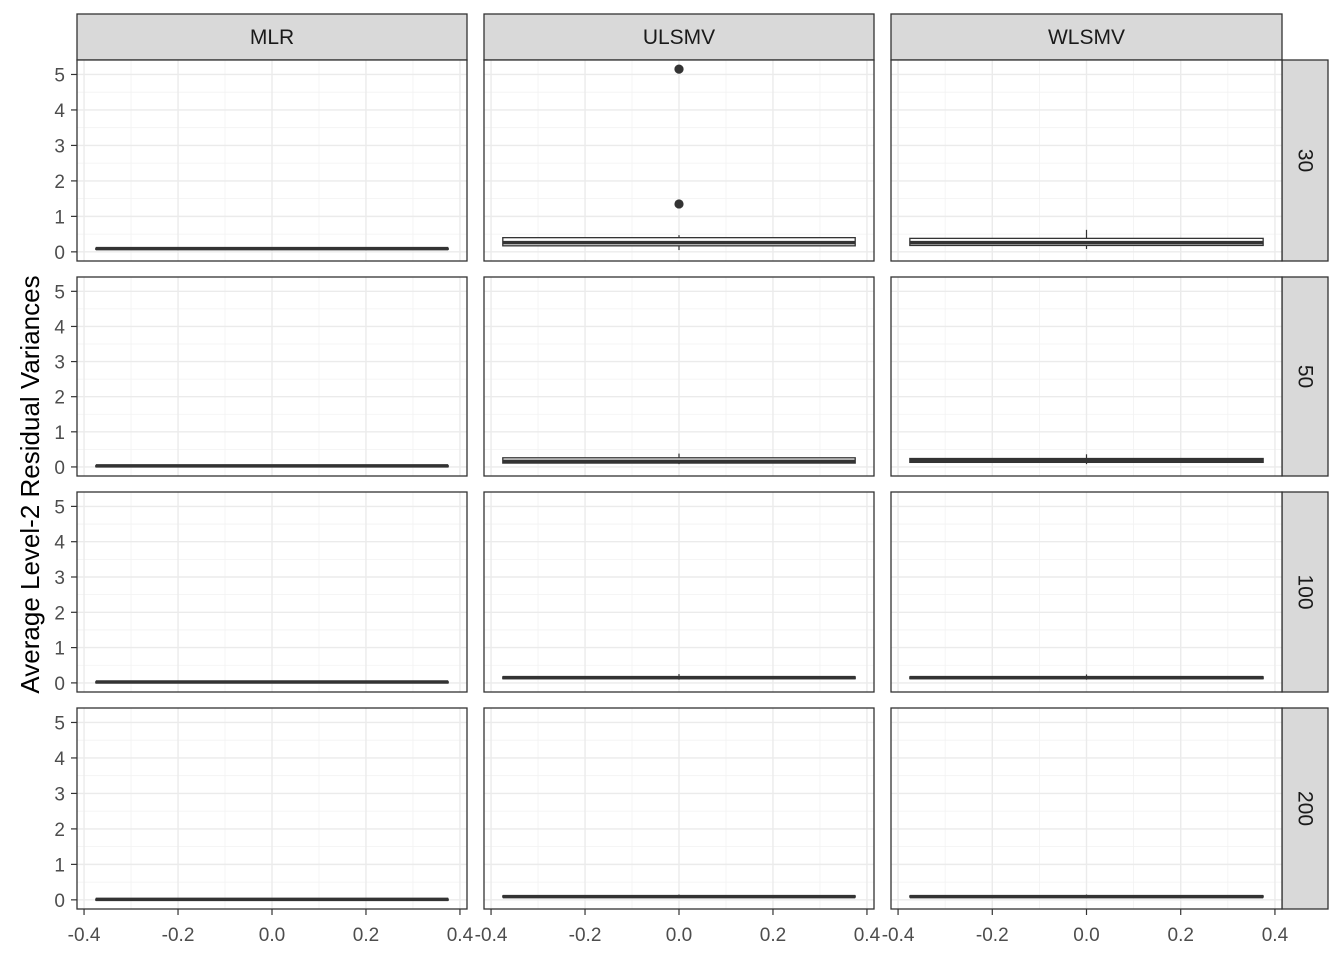 Image resolution: width=1344 pixels, height=960 pixels. What do you see at coordinates (1305, 591) in the screenshot?
I see `strip-row-label-100: 100` at bounding box center [1305, 591].